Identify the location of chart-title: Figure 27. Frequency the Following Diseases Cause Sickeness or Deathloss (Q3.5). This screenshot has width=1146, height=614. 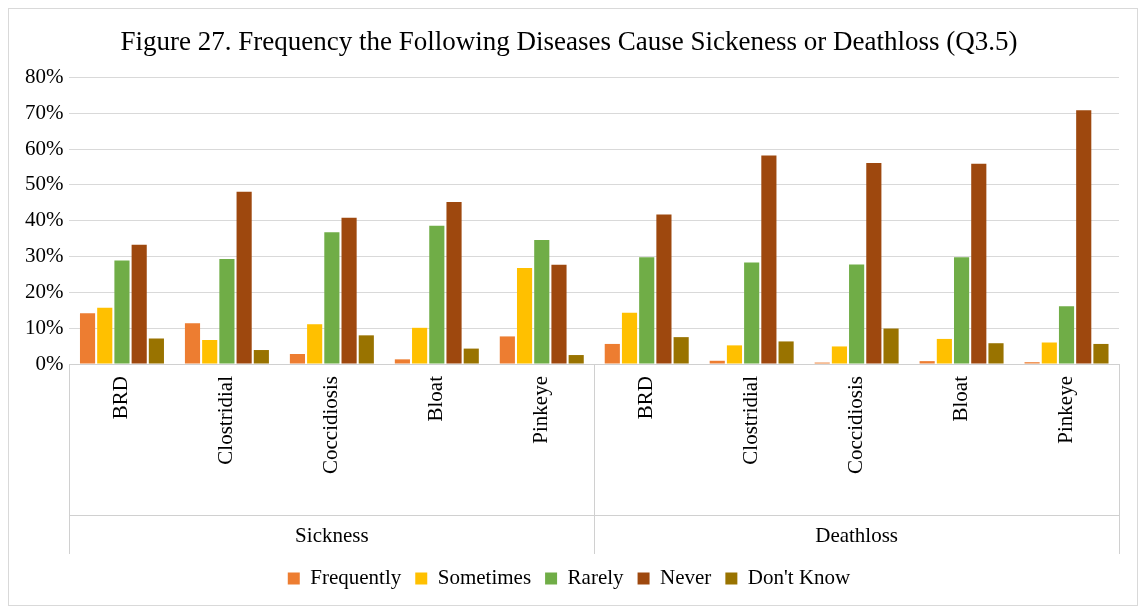
(569, 41).